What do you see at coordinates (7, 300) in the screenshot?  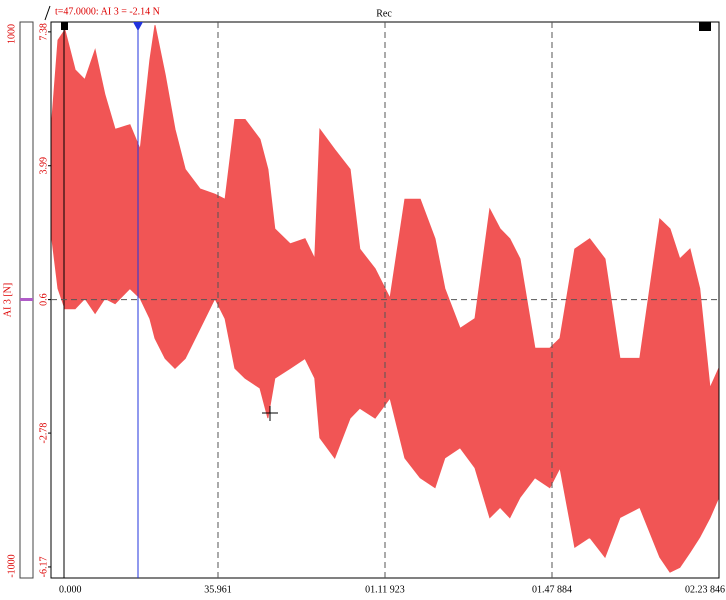 I see `y-axis-label: AI 3 [N]` at bounding box center [7, 300].